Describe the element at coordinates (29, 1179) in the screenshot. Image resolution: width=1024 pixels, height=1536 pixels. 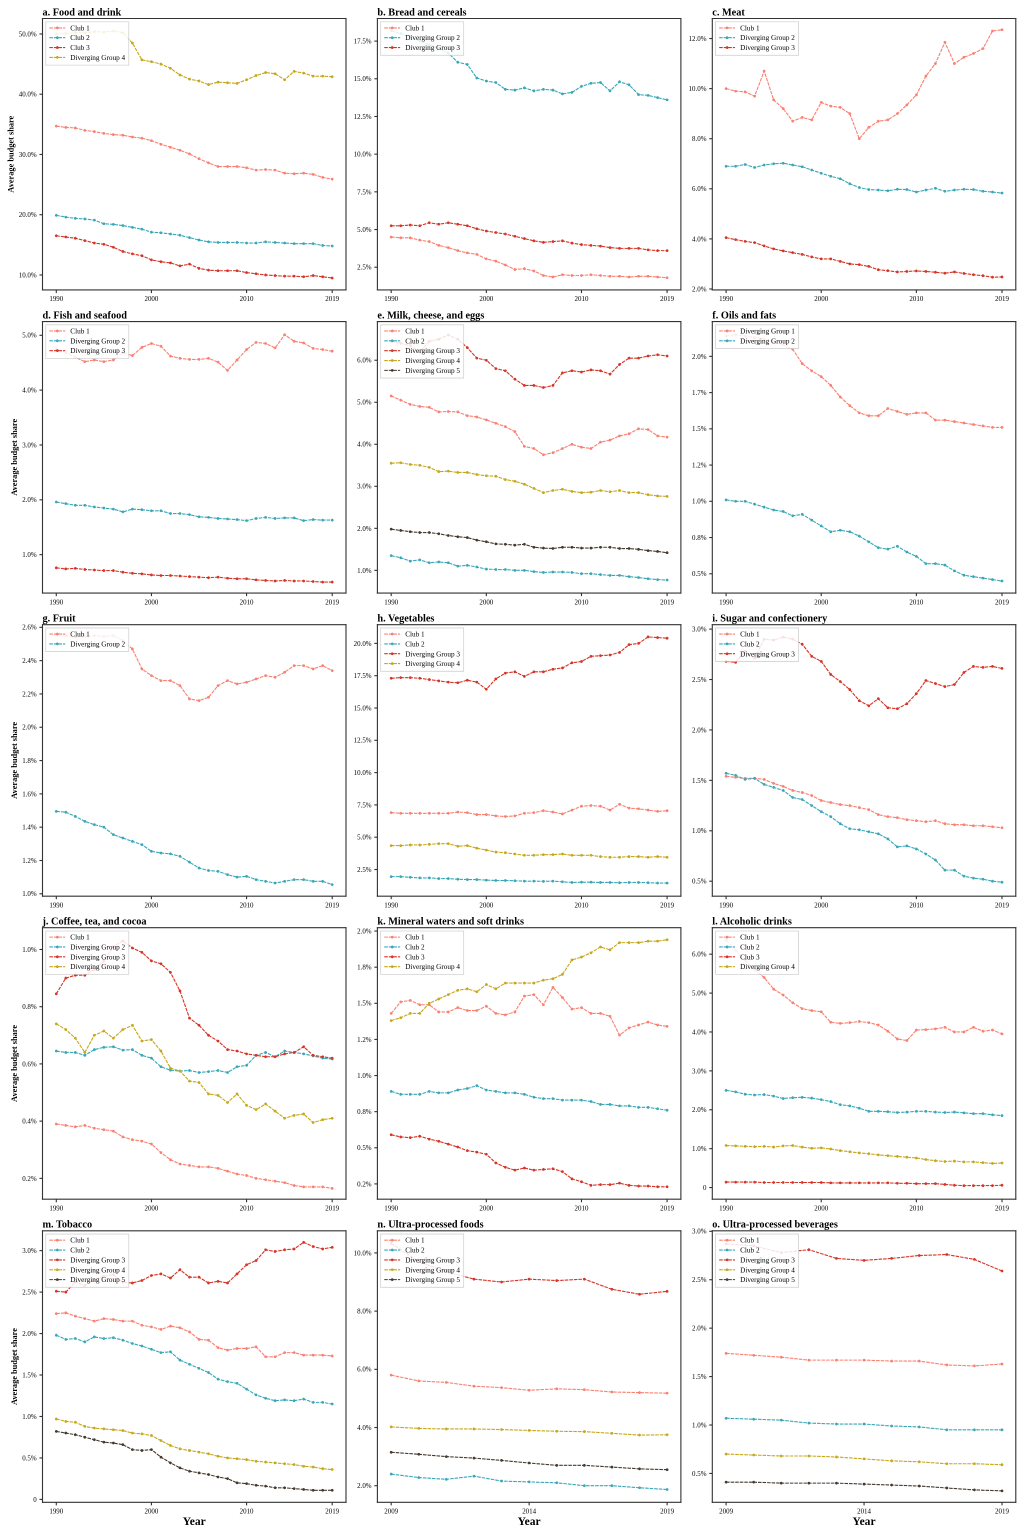
I see `svg-text: 0.2%` at that location.